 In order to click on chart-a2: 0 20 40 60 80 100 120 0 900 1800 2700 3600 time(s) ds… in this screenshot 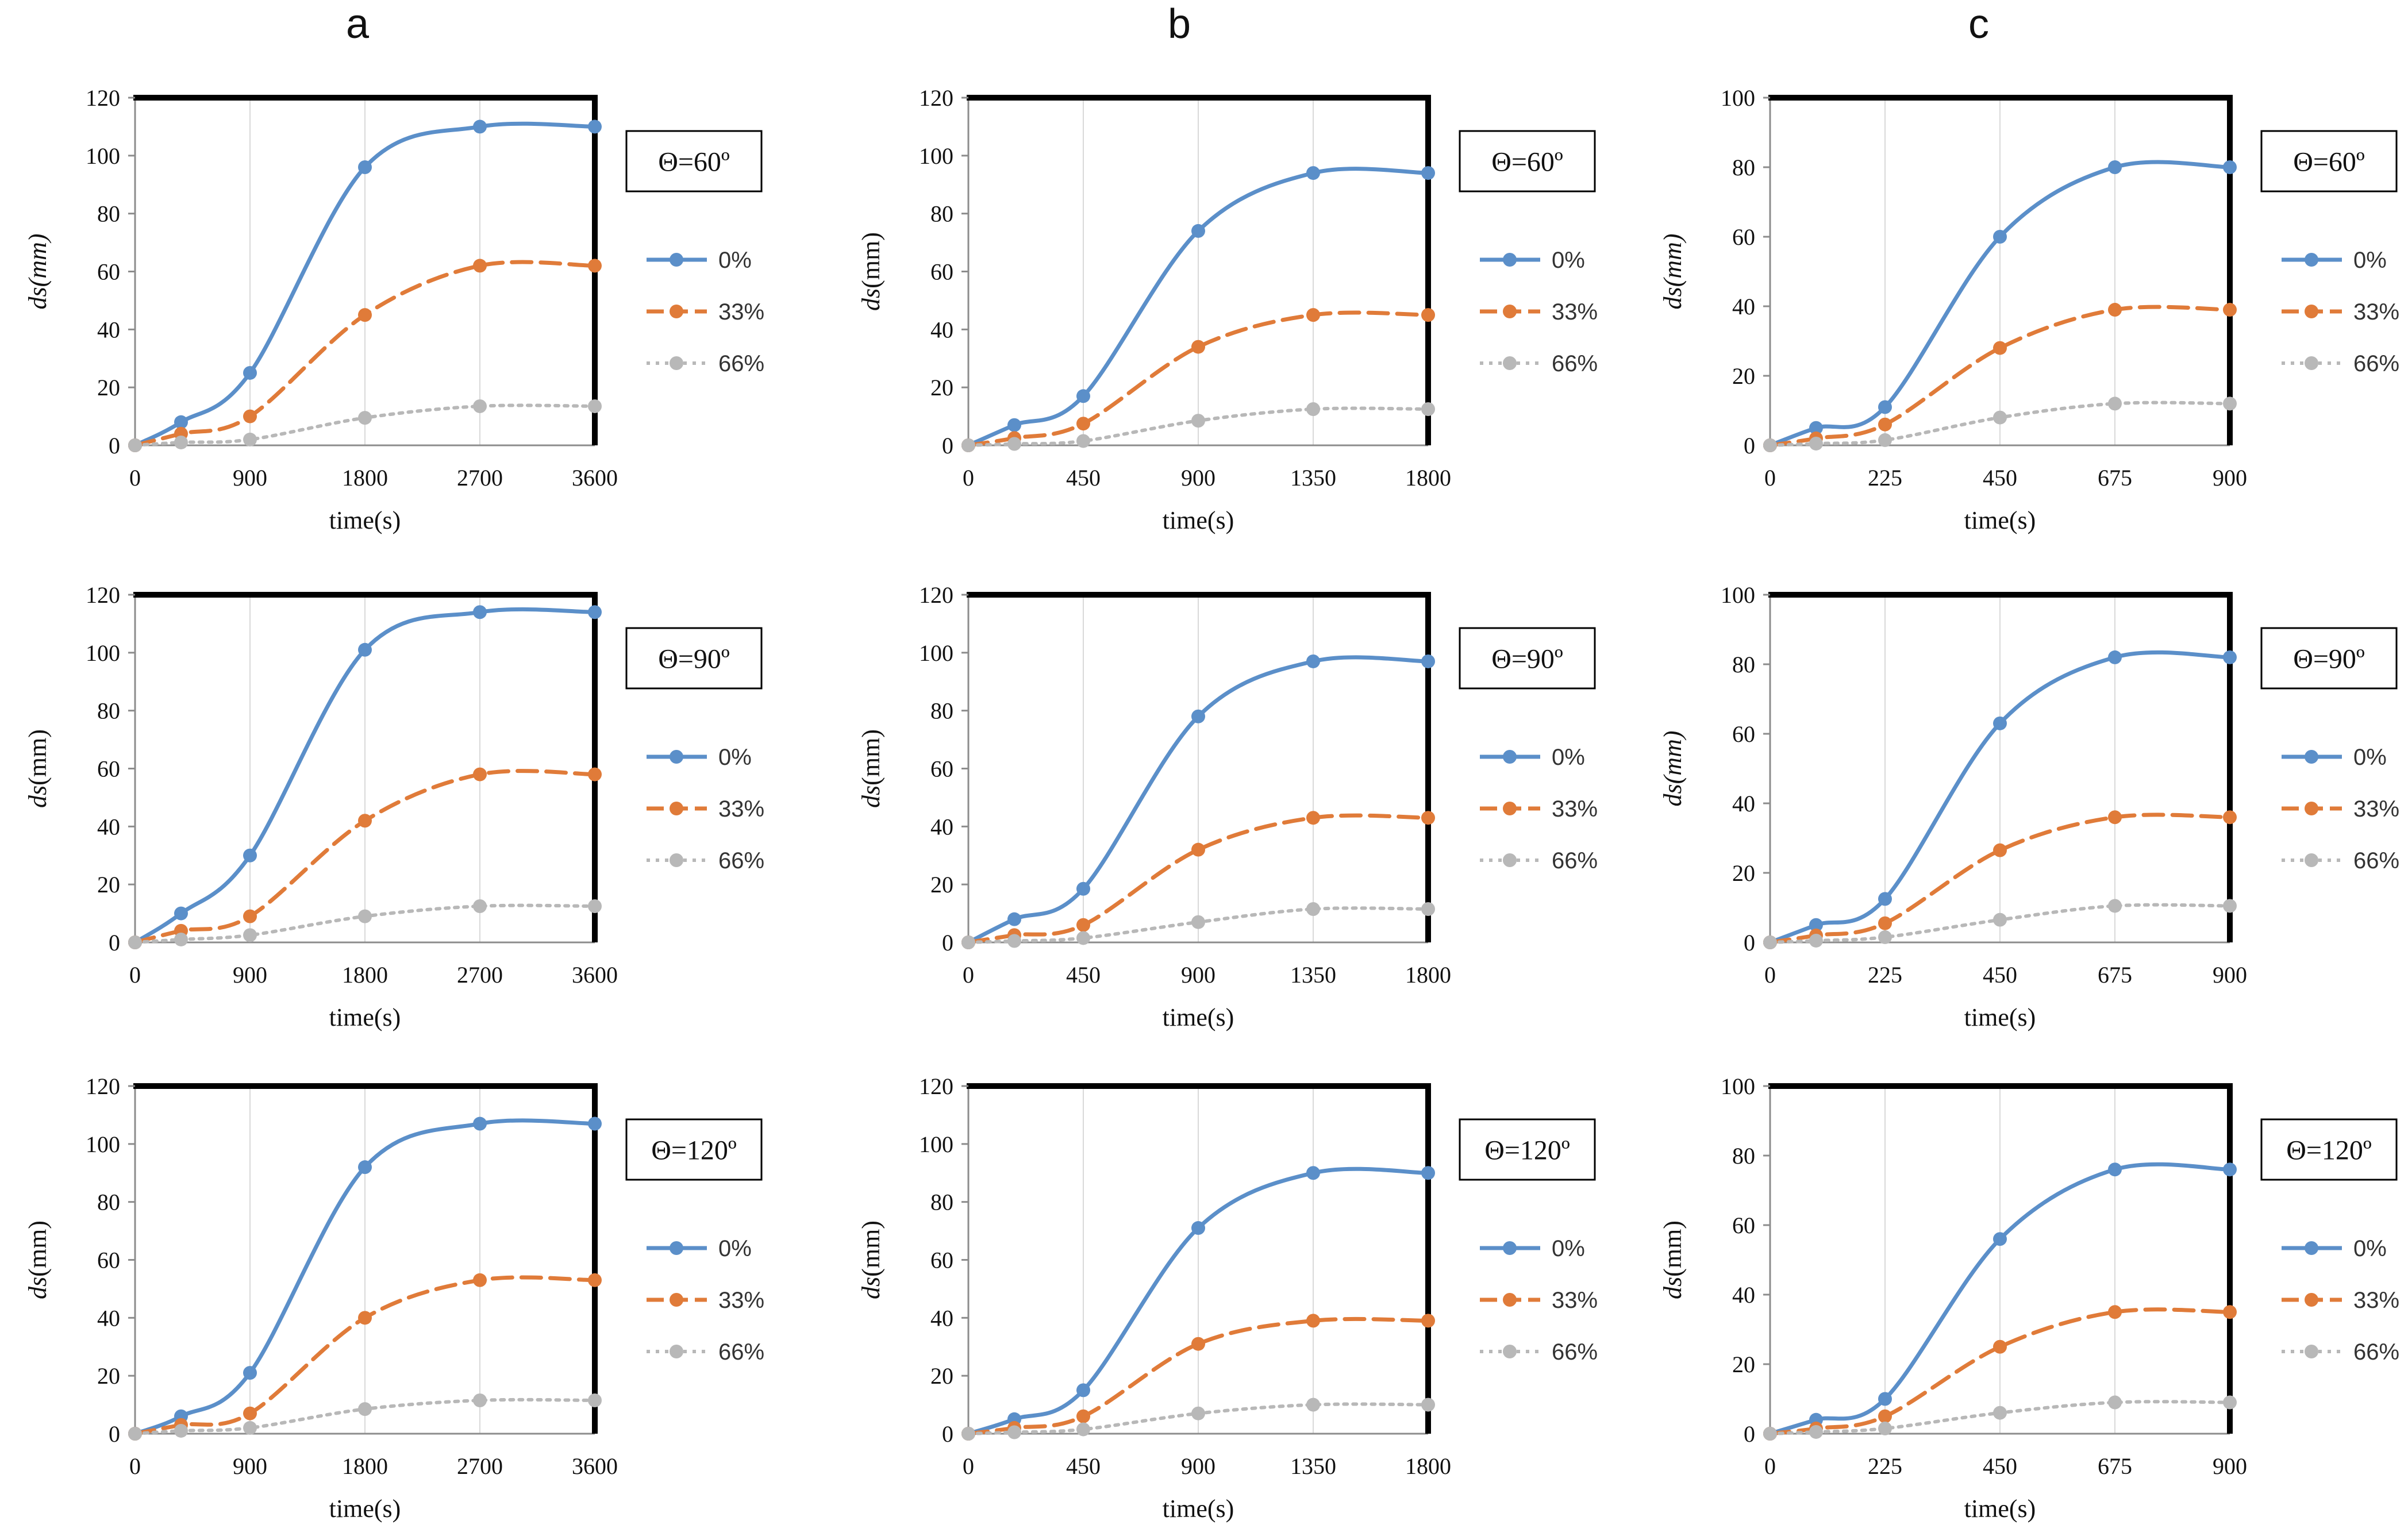, I will do `click(394, 806)`.